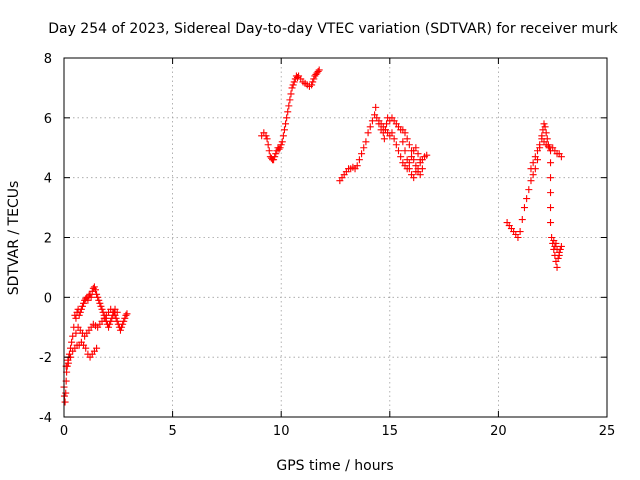 Image resolution: width=640 pixels, height=480 pixels. Describe the element at coordinates (607, 431) in the screenshot. I see `x-tick-label: 25` at that location.